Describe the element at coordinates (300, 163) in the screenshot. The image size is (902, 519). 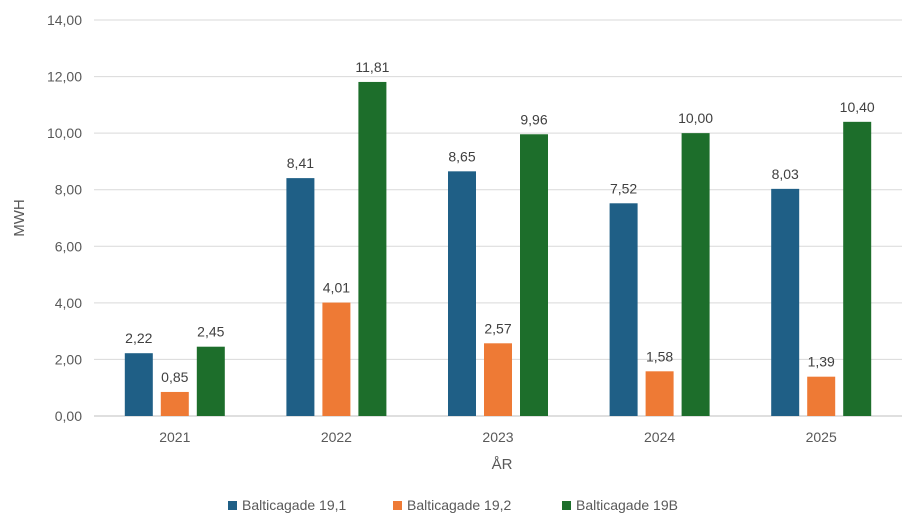
I see `data-label: 8,41` at that location.